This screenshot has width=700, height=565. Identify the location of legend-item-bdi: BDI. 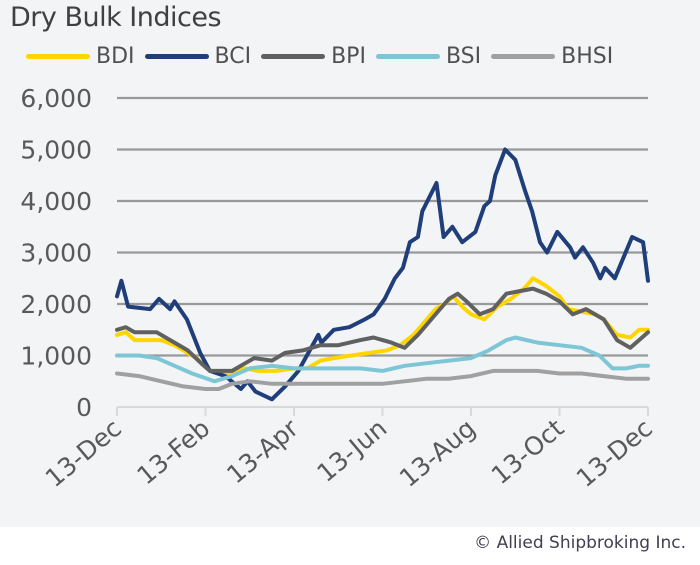
(80, 56).